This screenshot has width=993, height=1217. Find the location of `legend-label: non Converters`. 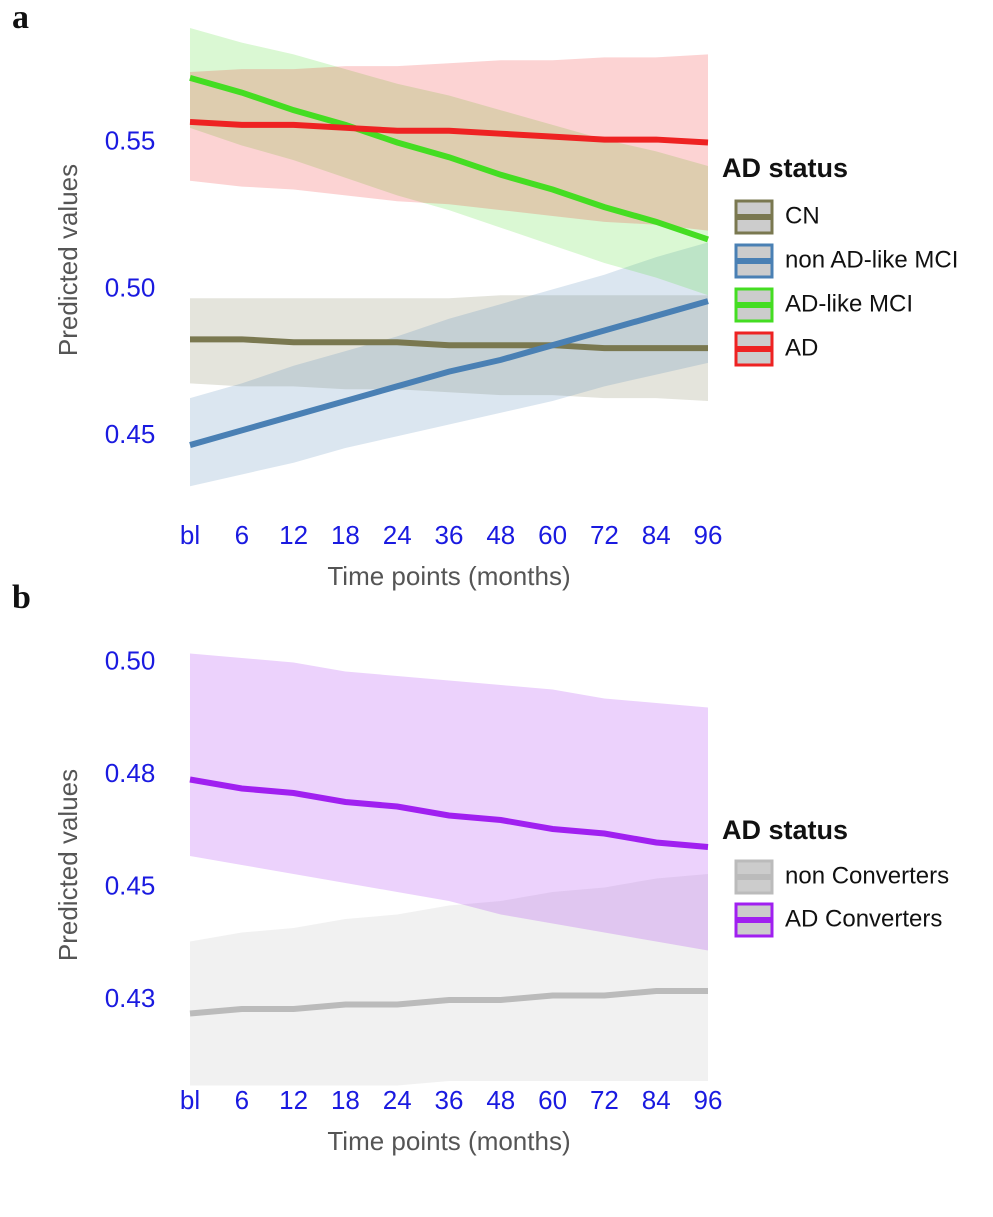

legend-label: non Converters is located at coordinates (867, 875).